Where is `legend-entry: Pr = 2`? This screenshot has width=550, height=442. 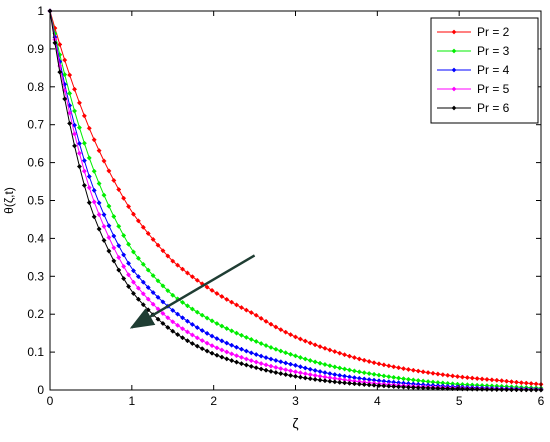 legend-entry: Pr = 2 is located at coordinates (473, 32).